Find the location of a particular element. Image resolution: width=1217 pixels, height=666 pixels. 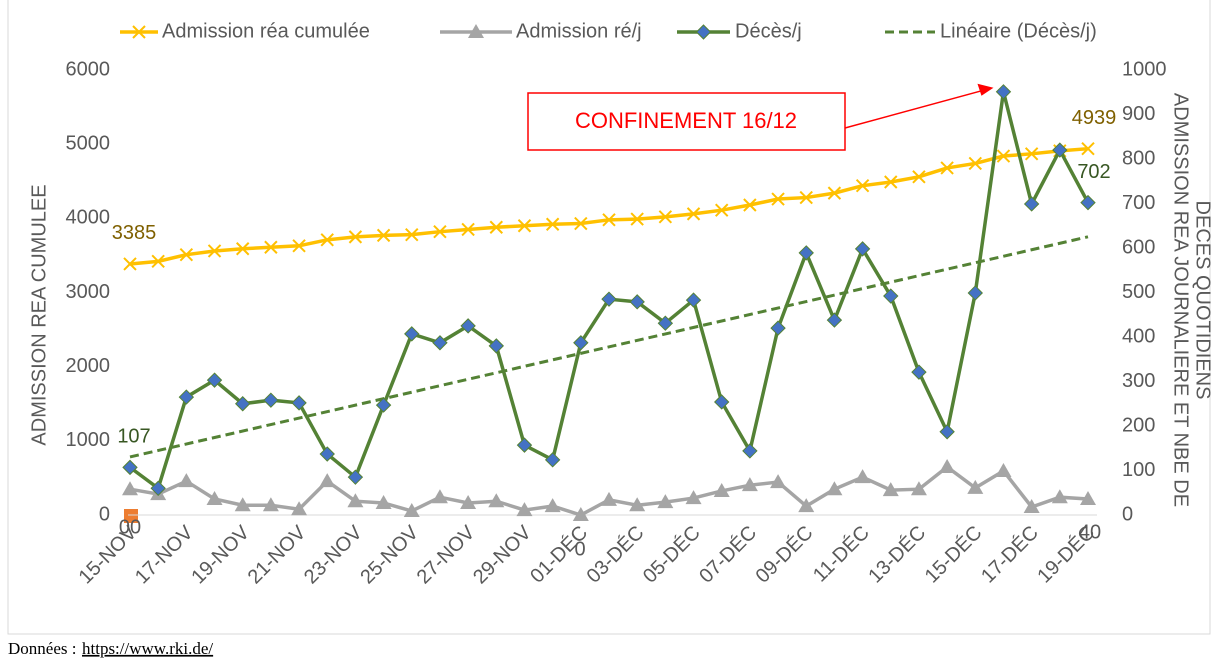

source-prefix: Données : is located at coordinates (42, 648).